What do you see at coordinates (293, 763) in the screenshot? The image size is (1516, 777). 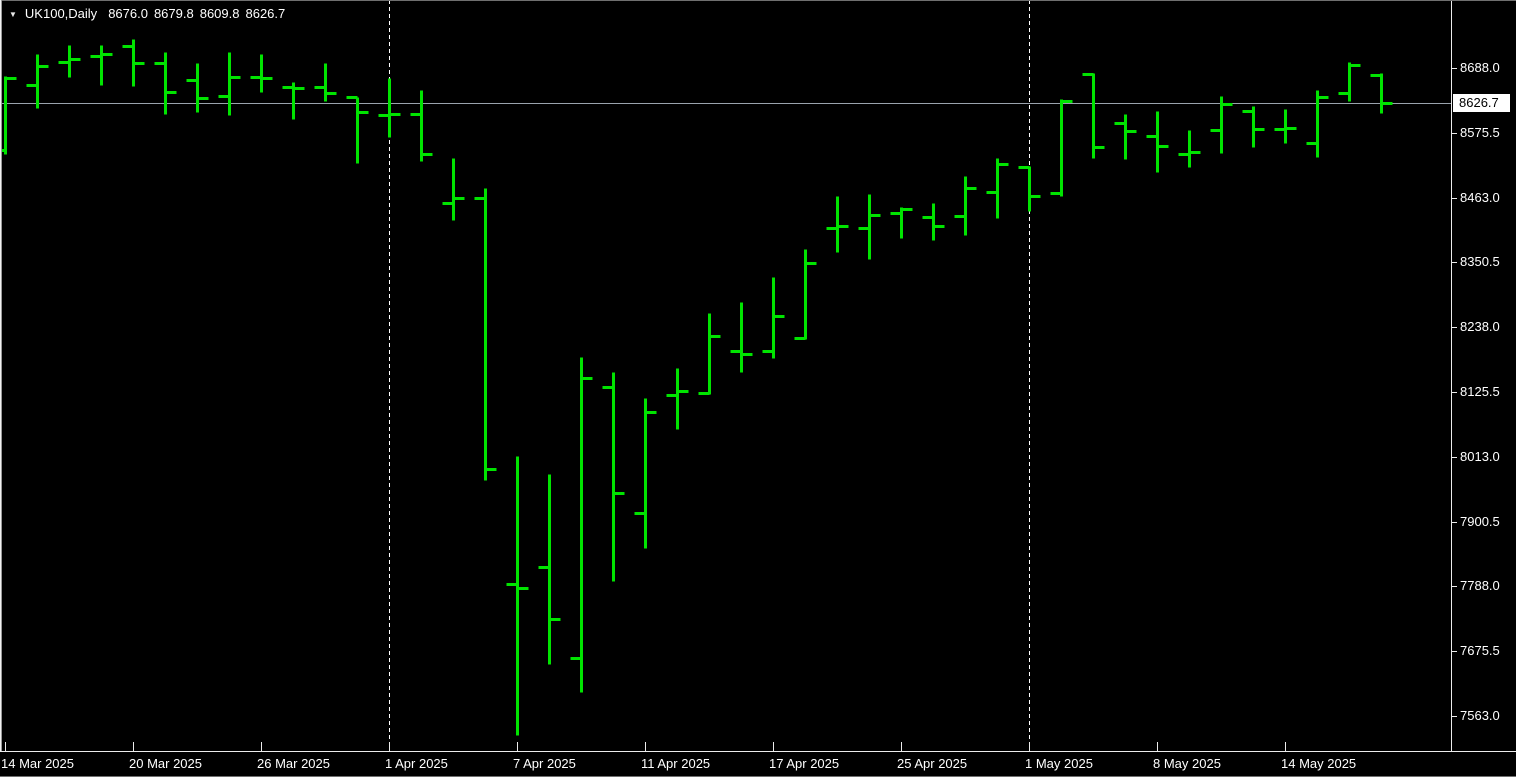 I see `x-axis-date-label: 26 Mar 2025` at bounding box center [293, 763].